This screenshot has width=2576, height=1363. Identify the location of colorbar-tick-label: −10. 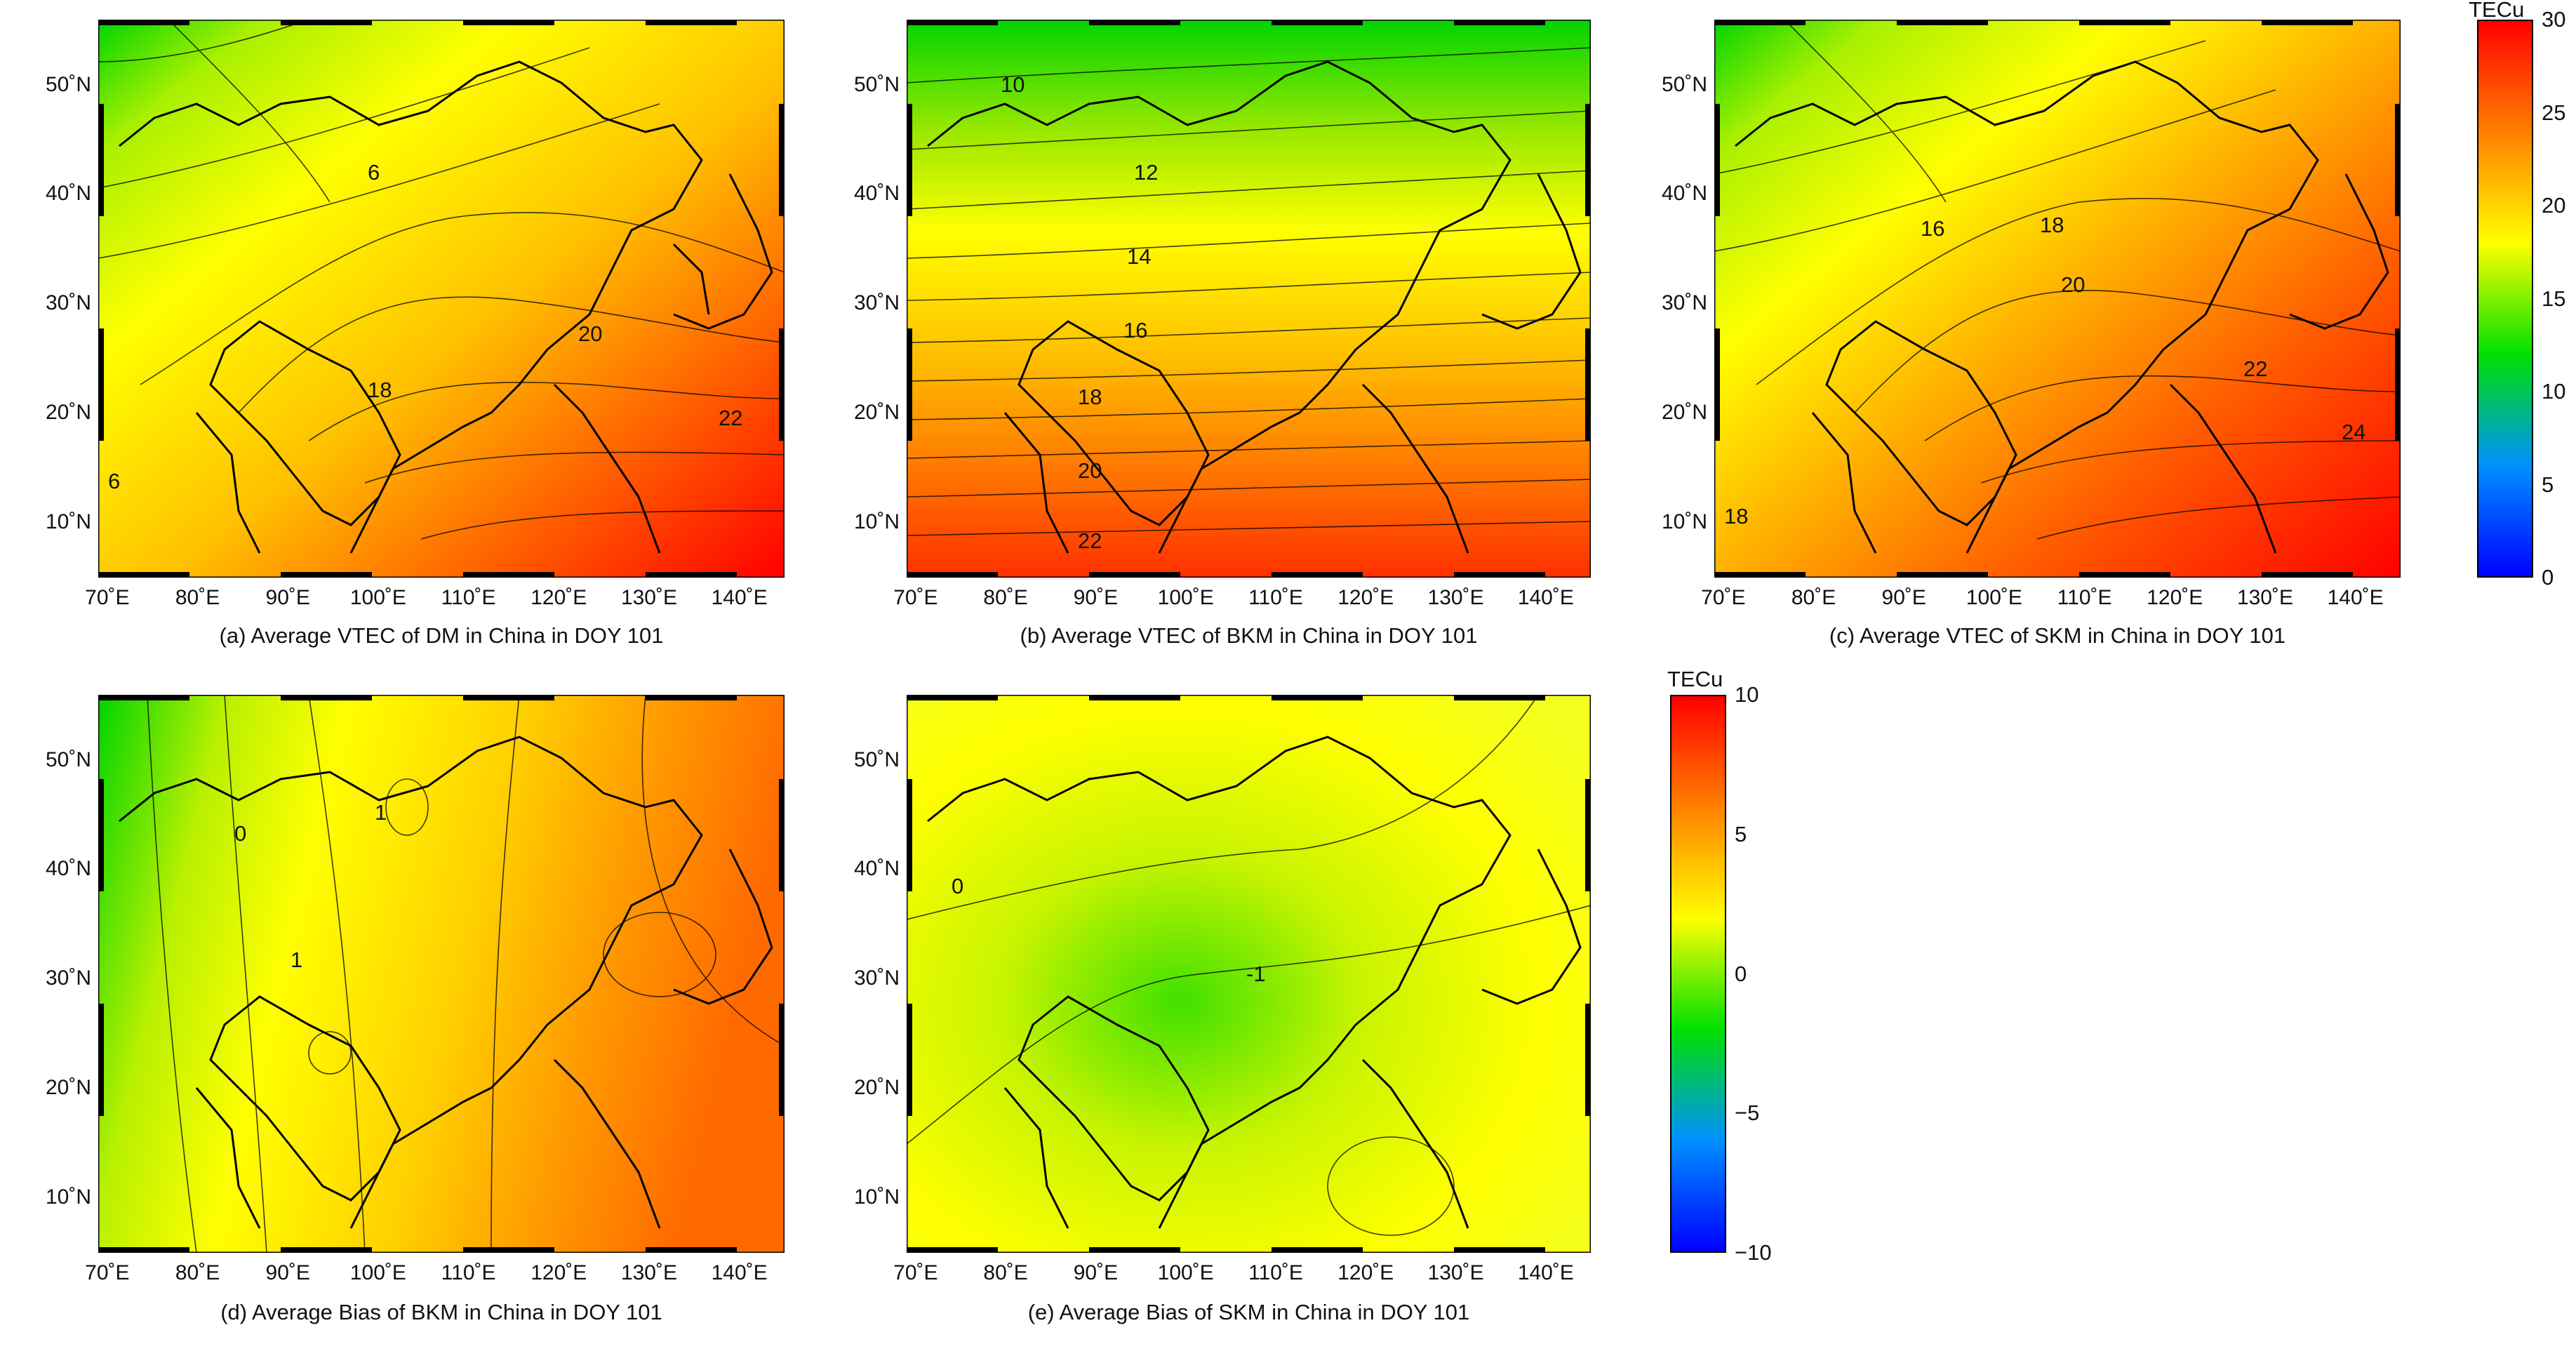
(1754, 1252).